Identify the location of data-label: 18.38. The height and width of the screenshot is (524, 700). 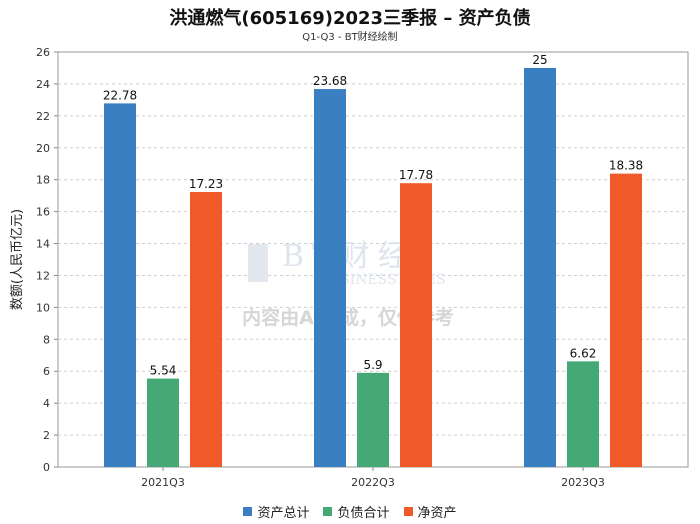
(626, 166).